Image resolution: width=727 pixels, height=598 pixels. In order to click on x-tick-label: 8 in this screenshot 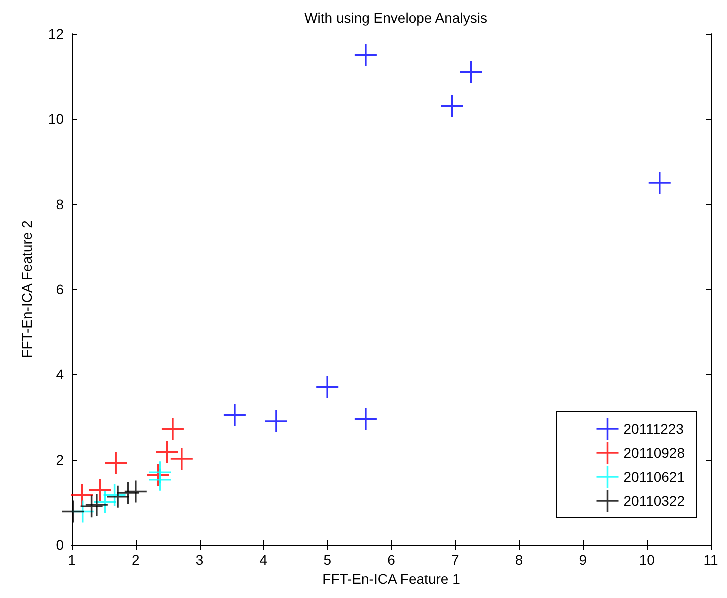, I will do `click(519, 560)`.